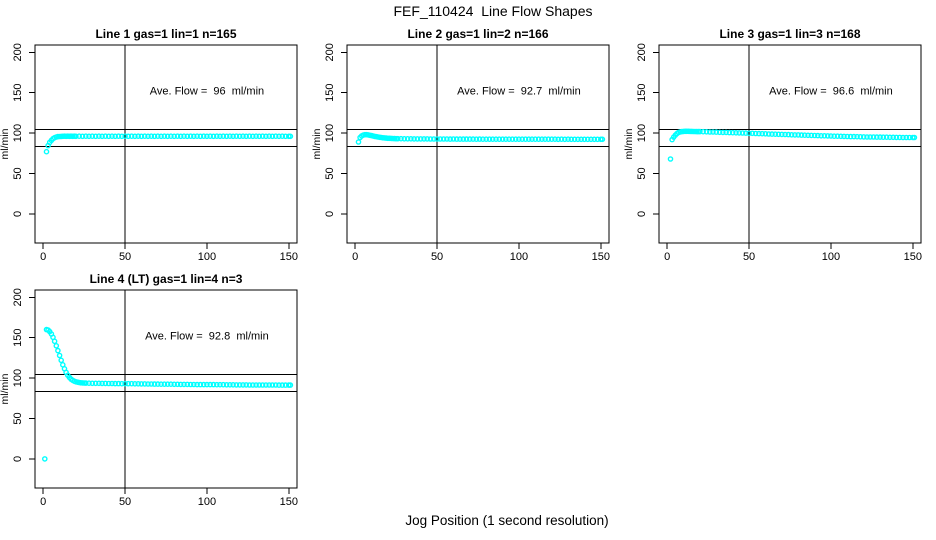 This screenshot has height=540, width=936. I want to click on x-axis-label: Jog Position (1 second resolution), so click(507, 520).